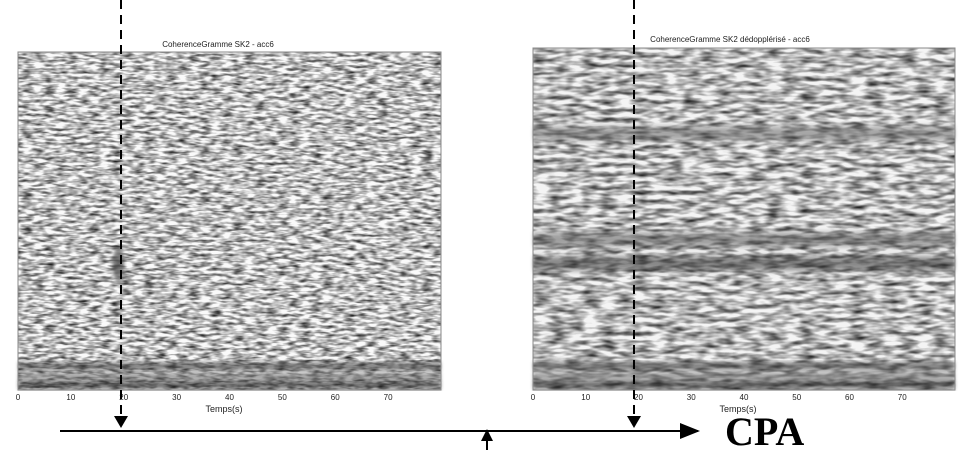  I want to click on right-x-tick-label: 40, so click(744, 397).